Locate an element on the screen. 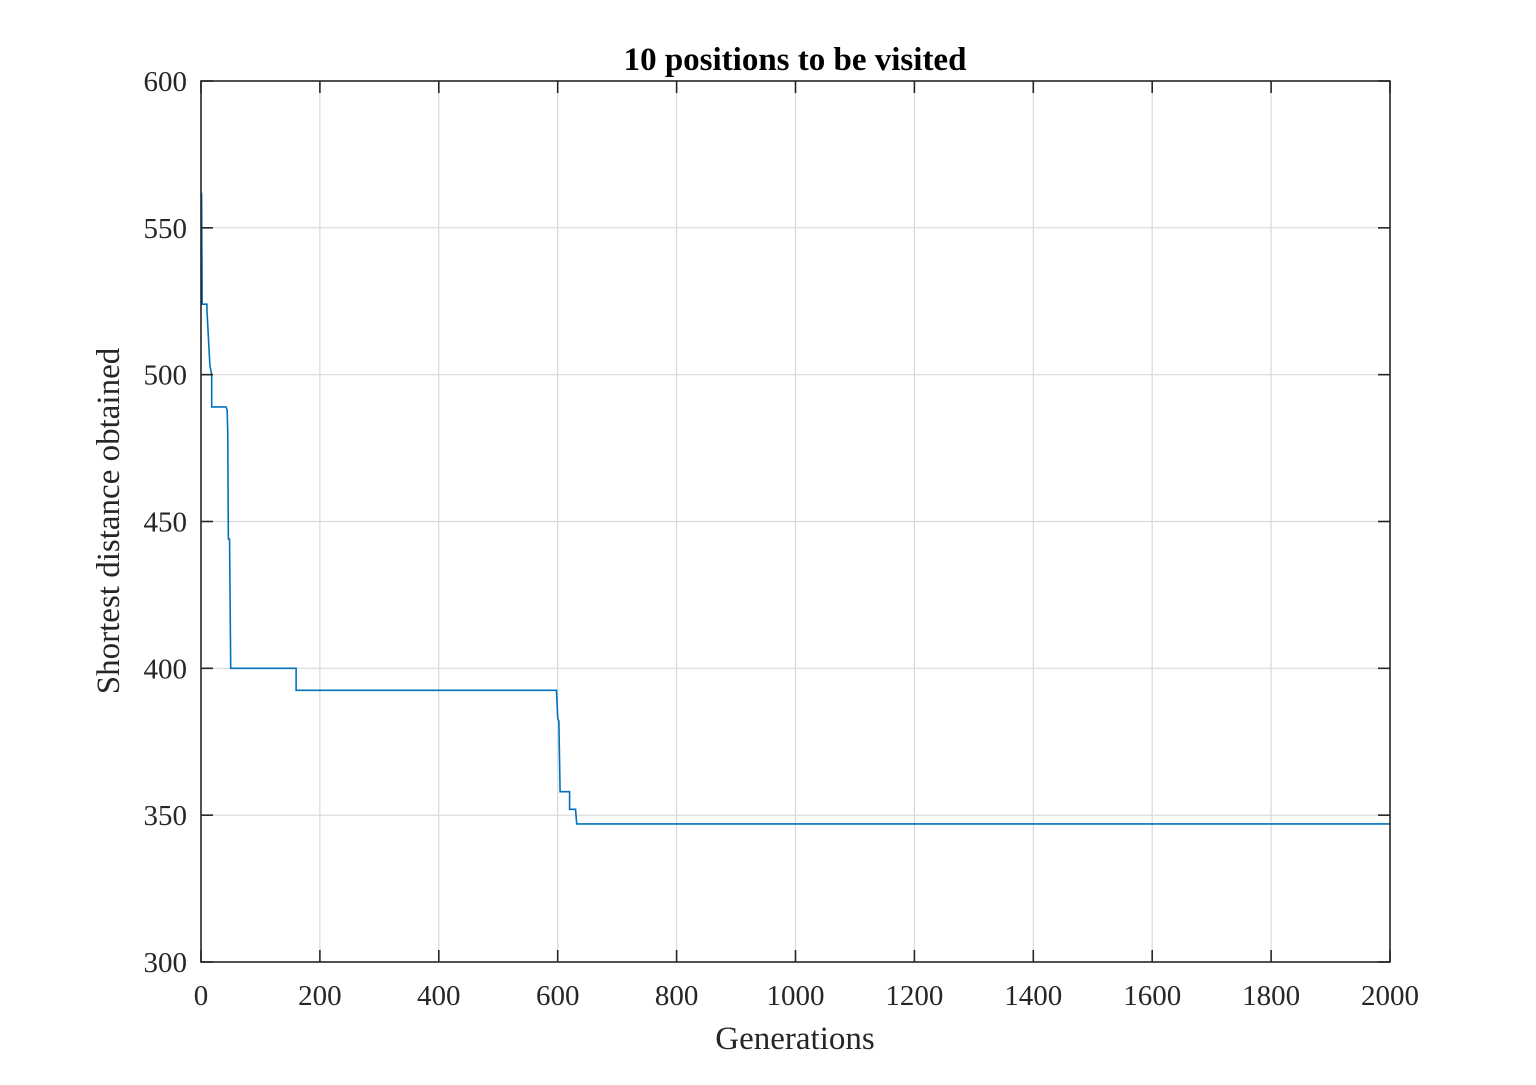  x-tick-label: 1000 is located at coordinates (796, 996).